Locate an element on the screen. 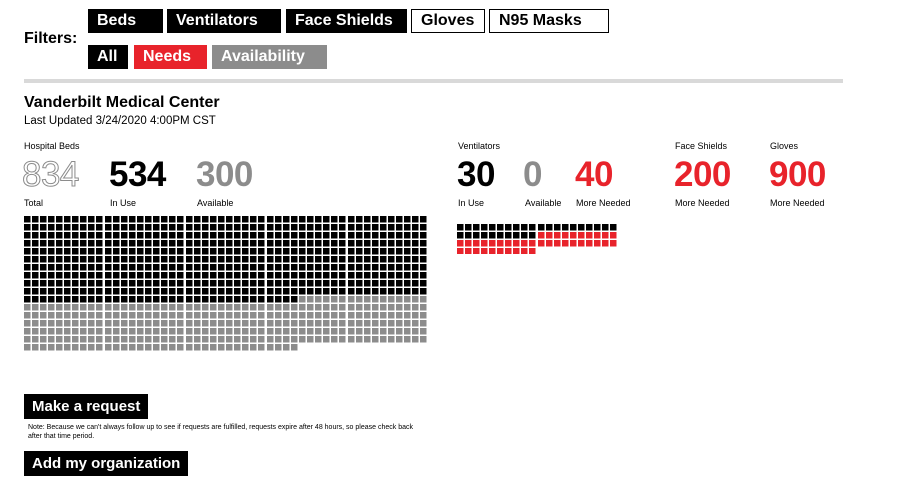 This screenshot has width=900, height=499. ventilators-waffle-chart is located at coordinates (537, 239).